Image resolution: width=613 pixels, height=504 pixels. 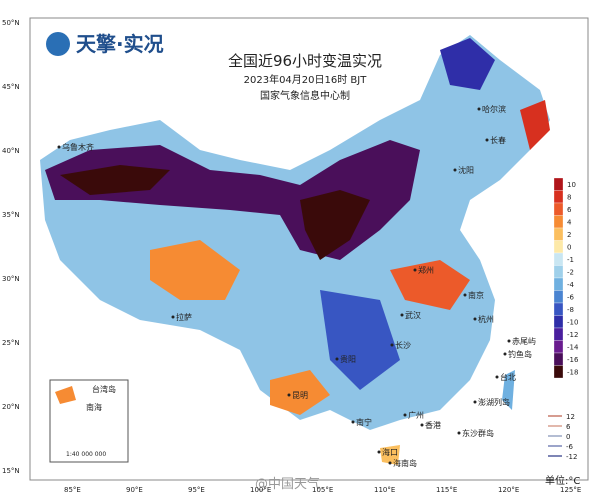 What do you see at coordinates (306, 79) in the screenshot?
I see `subtitle: 2023年04月20日16时 BJT` at bounding box center [306, 79].